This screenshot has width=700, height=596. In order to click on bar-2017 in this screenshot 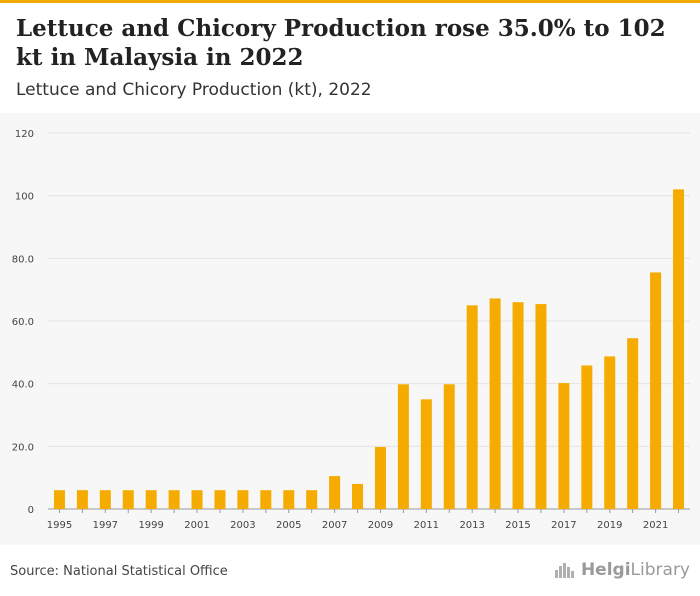, I will do `click(564, 446)`.